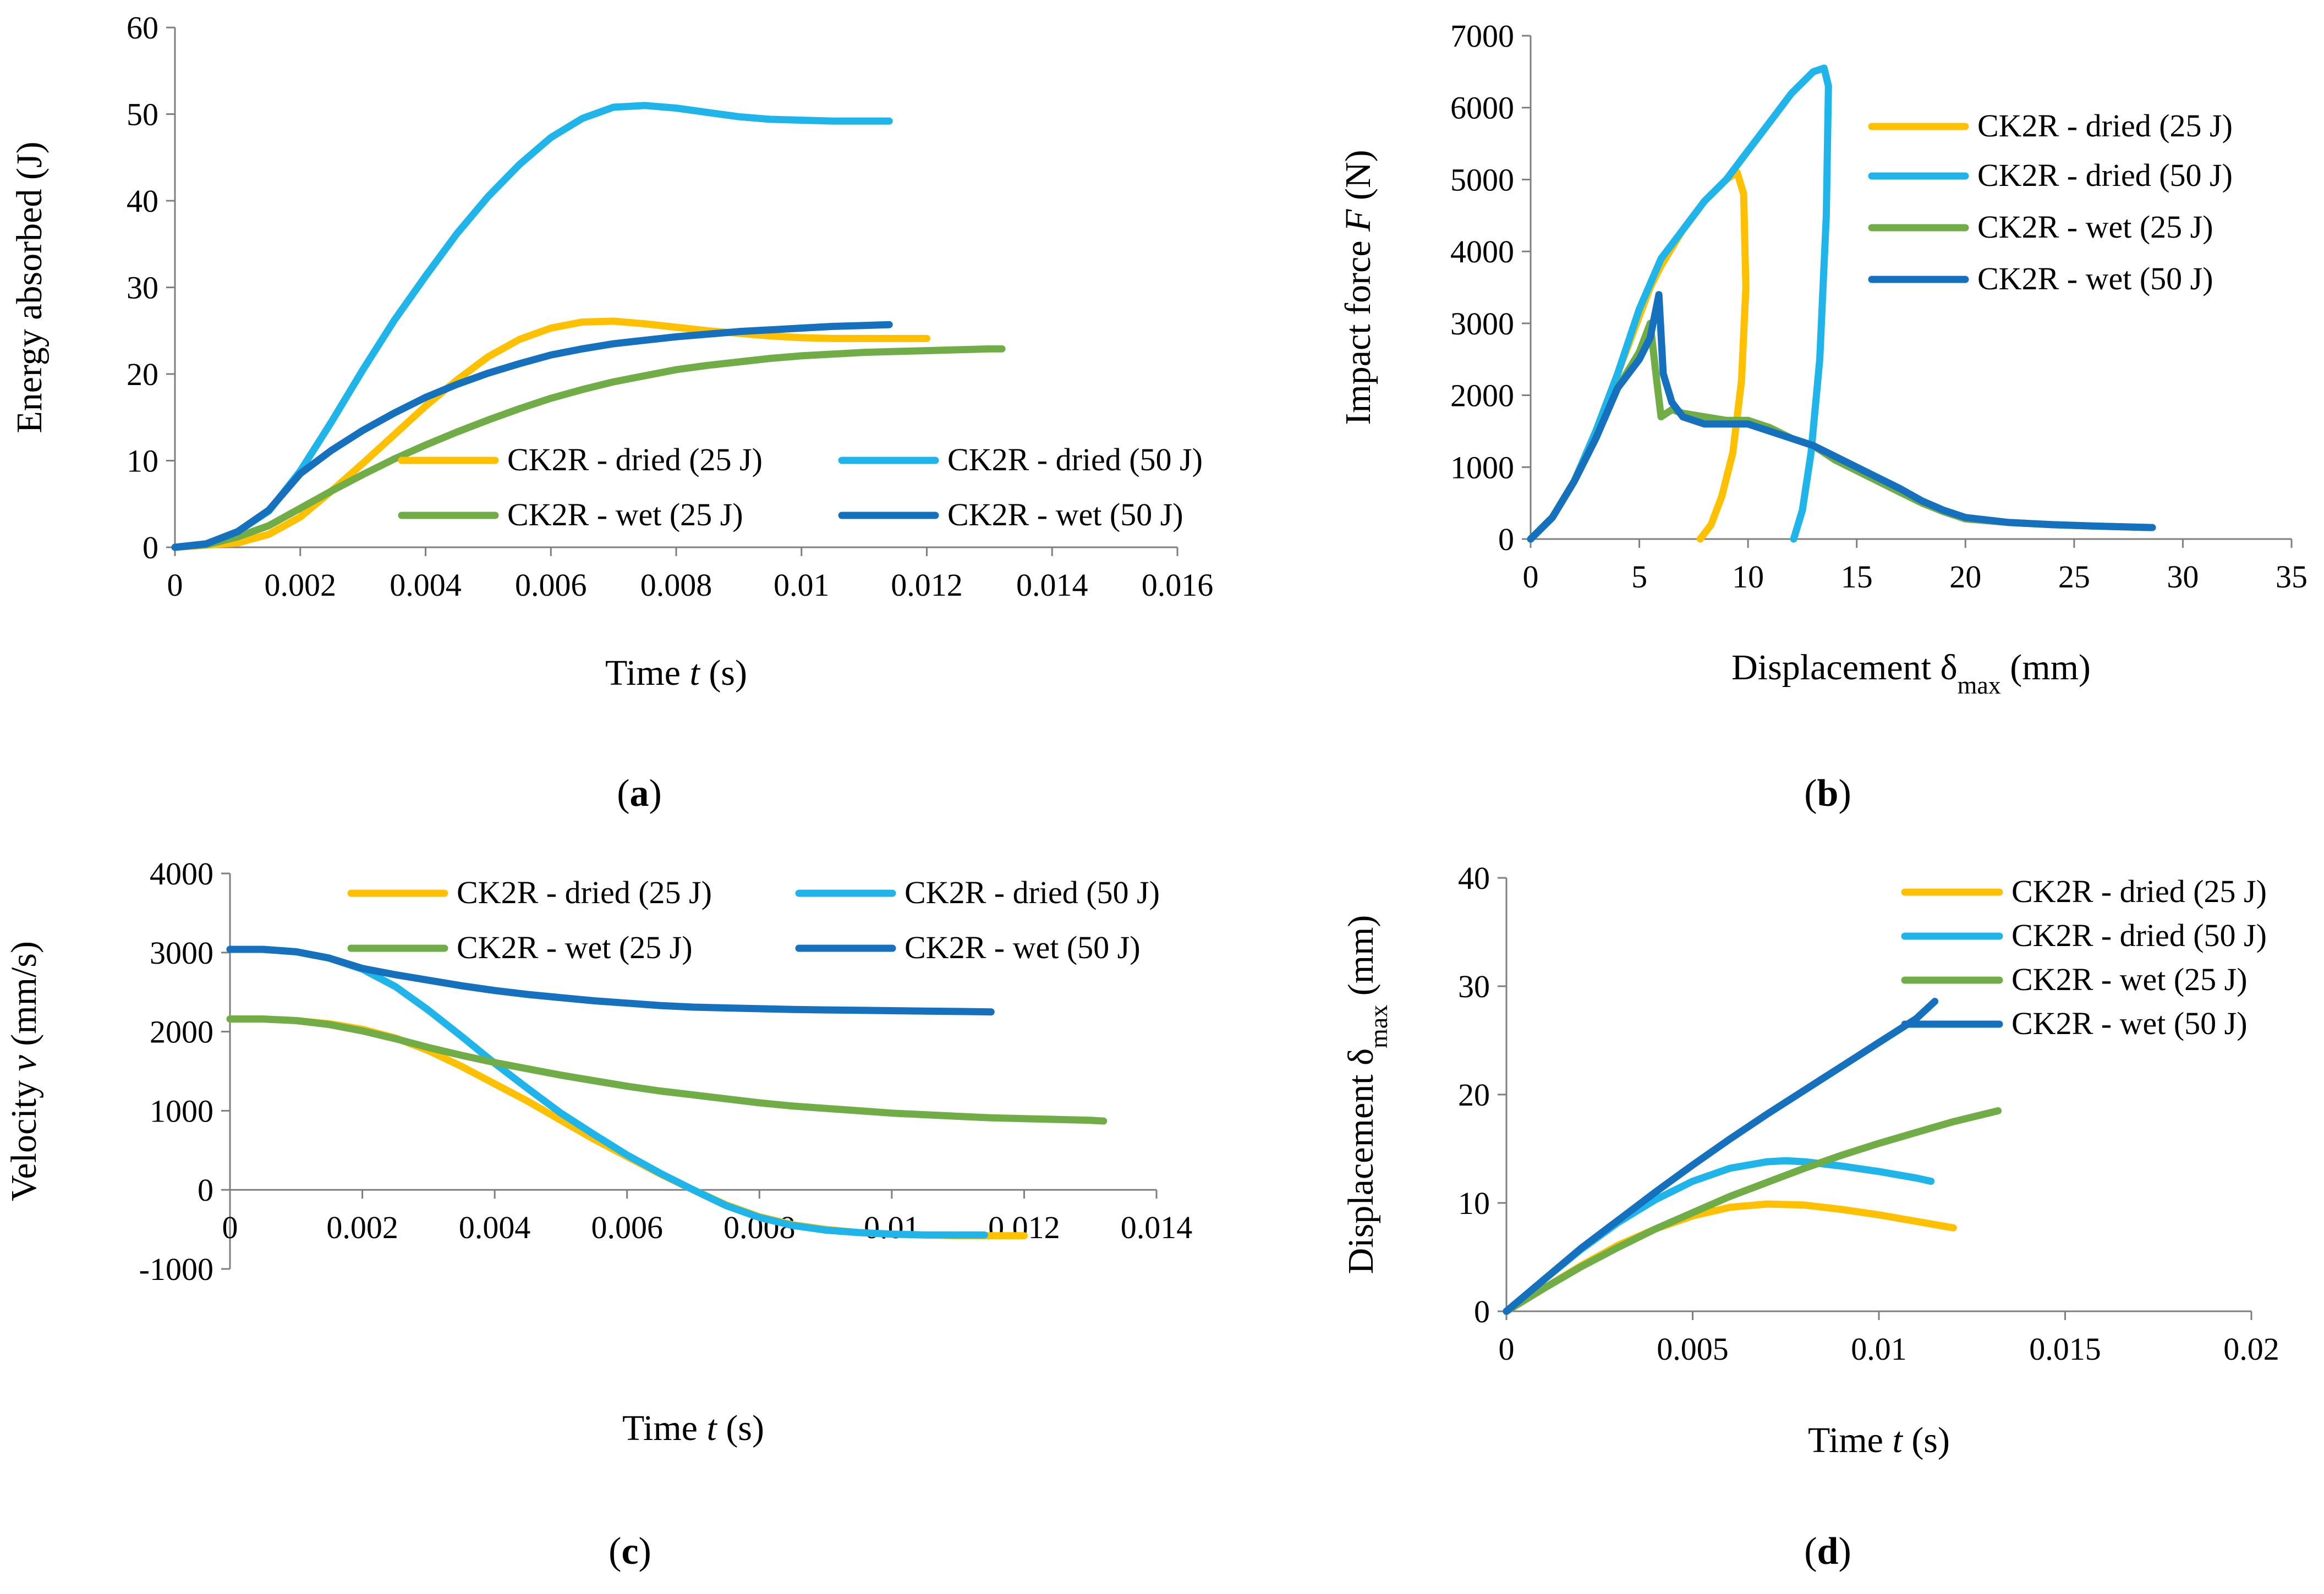  Describe the element at coordinates (426, 585) in the screenshot. I see `x-tick-label: 0.004` at that location.